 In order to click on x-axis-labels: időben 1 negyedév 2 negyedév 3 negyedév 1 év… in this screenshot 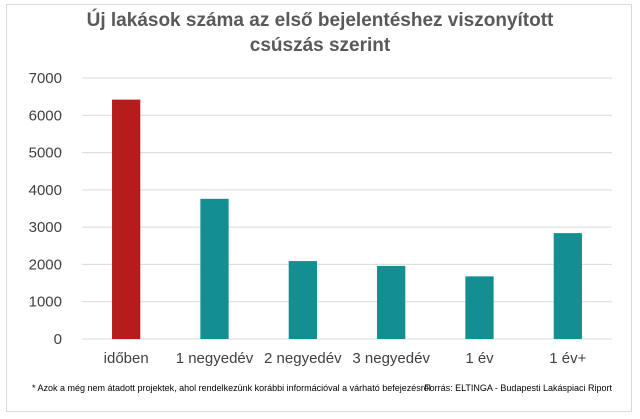, I will do `click(345, 358)`.